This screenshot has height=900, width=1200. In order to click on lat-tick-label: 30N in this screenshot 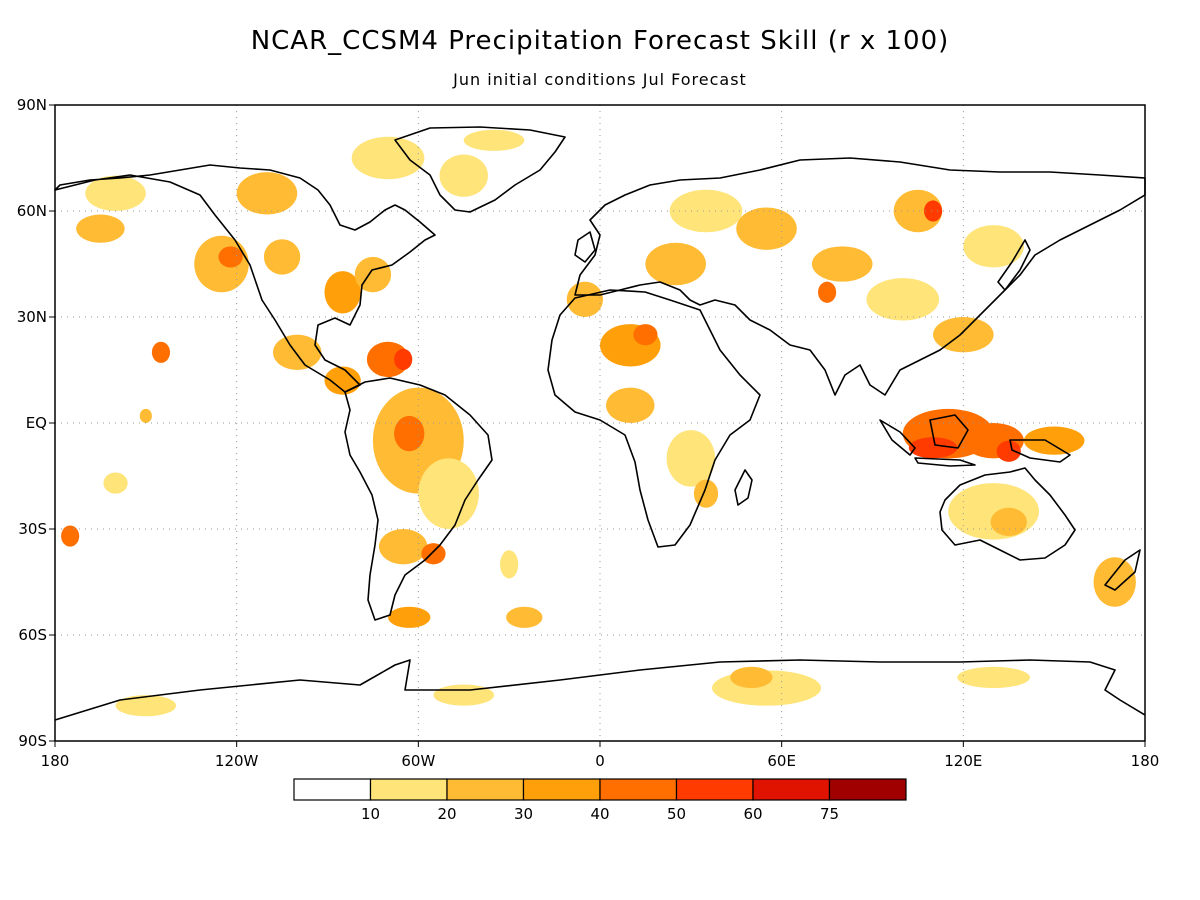, I will do `click(32, 317)`.